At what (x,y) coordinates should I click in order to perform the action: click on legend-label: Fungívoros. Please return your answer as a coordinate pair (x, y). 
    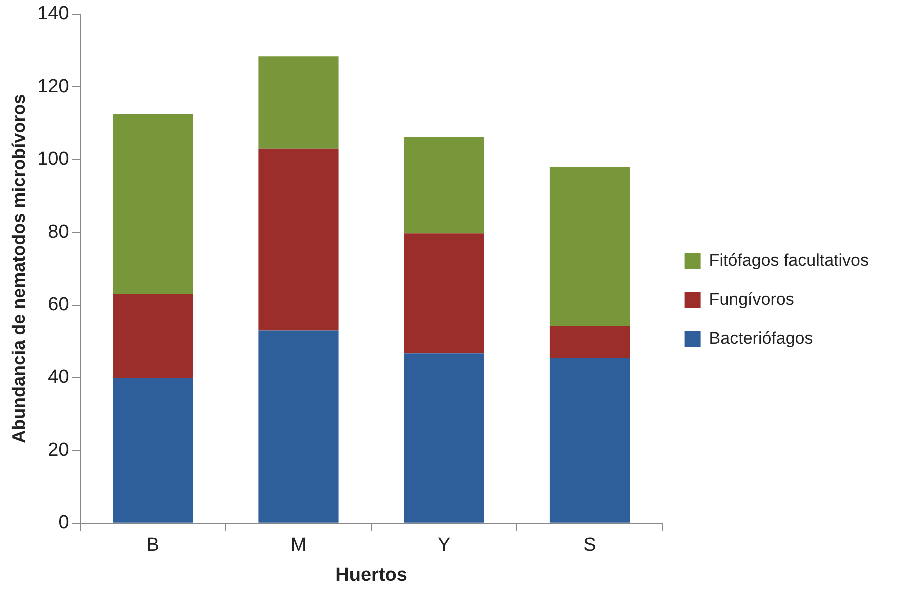
    Looking at the image, I should click on (751, 300).